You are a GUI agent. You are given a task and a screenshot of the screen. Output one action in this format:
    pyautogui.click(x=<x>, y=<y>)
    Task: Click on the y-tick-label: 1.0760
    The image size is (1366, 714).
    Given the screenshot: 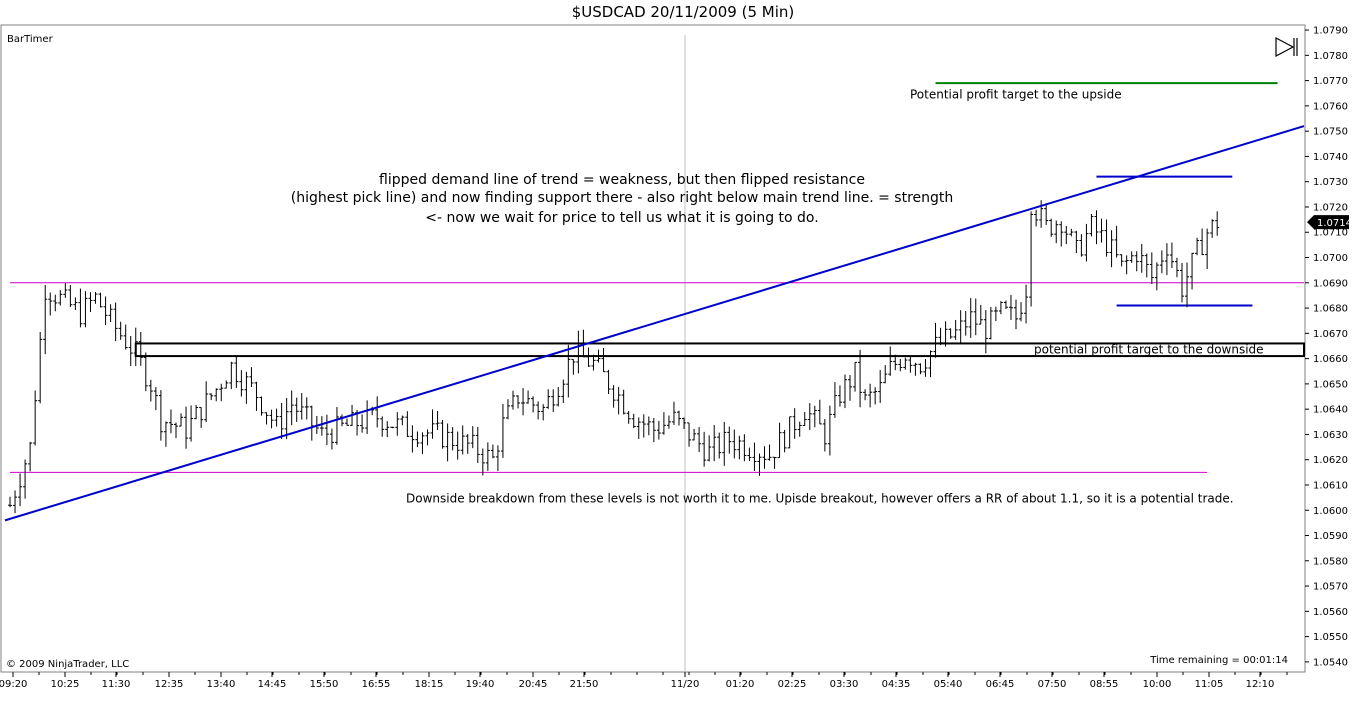 What is the action you would take?
    pyautogui.click(x=1330, y=106)
    